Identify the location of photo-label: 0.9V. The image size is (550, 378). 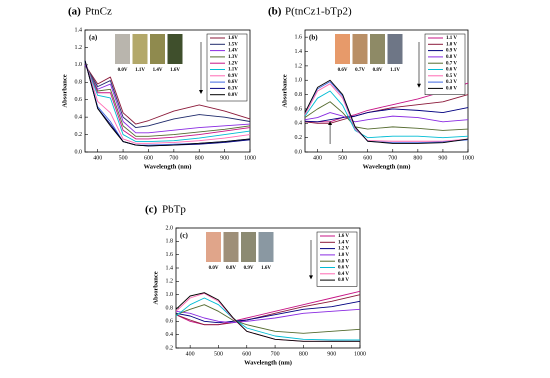
(249, 268).